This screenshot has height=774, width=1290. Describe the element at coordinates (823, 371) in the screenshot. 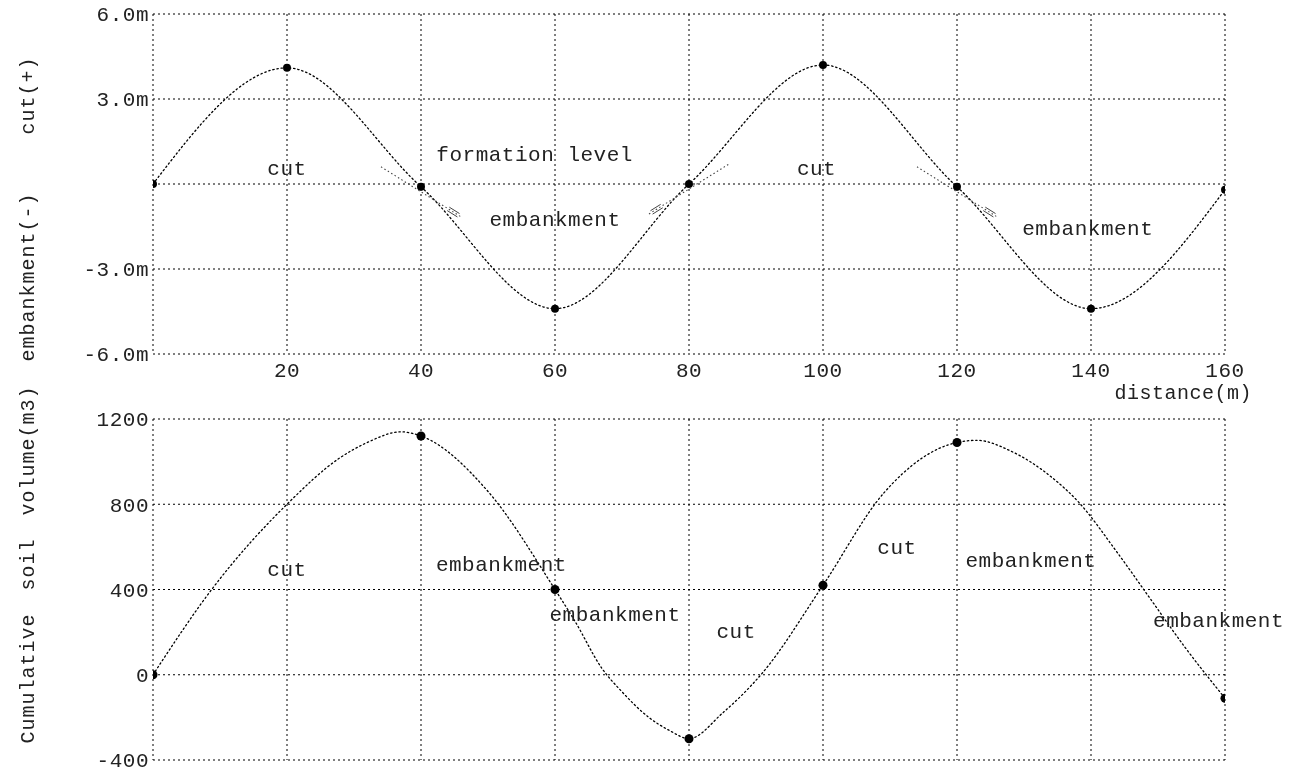

I see `x-tick-label: 100` at that location.